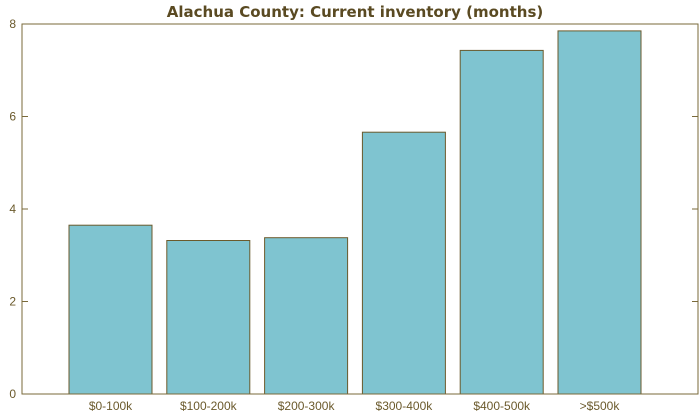 This screenshot has height=416, width=700. I want to click on x-tick-label: $100-200k, so click(209, 406).